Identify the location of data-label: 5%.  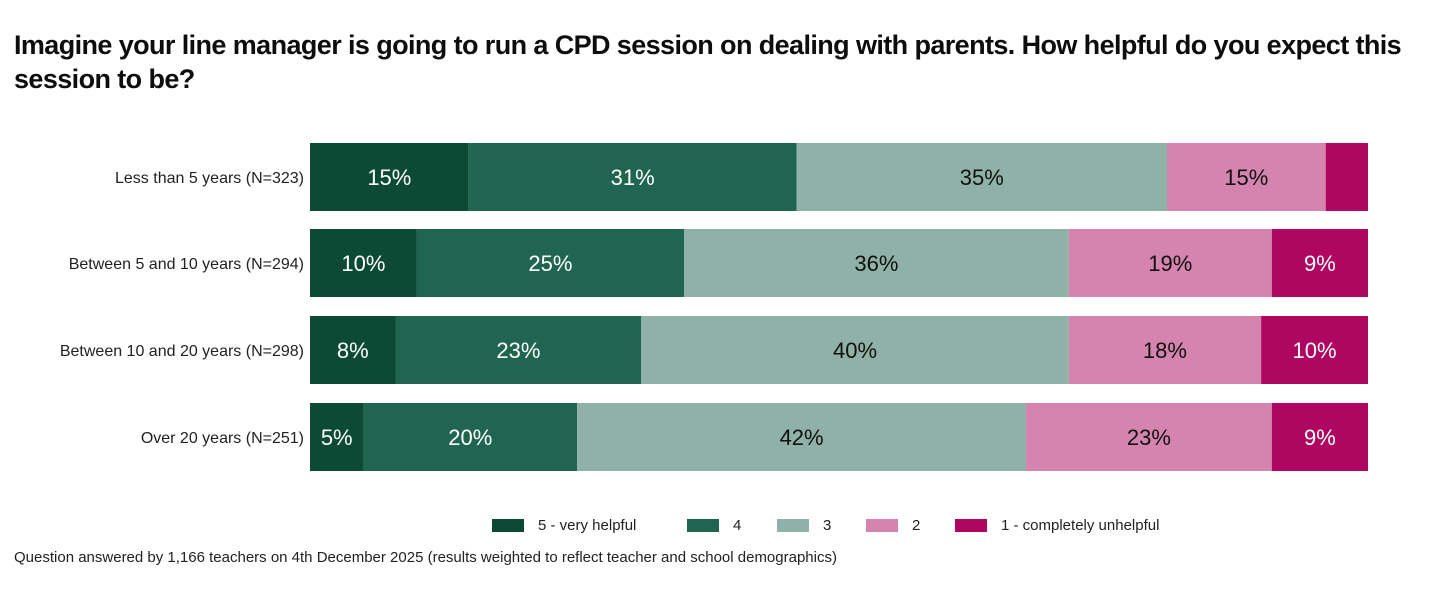
(337, 437).